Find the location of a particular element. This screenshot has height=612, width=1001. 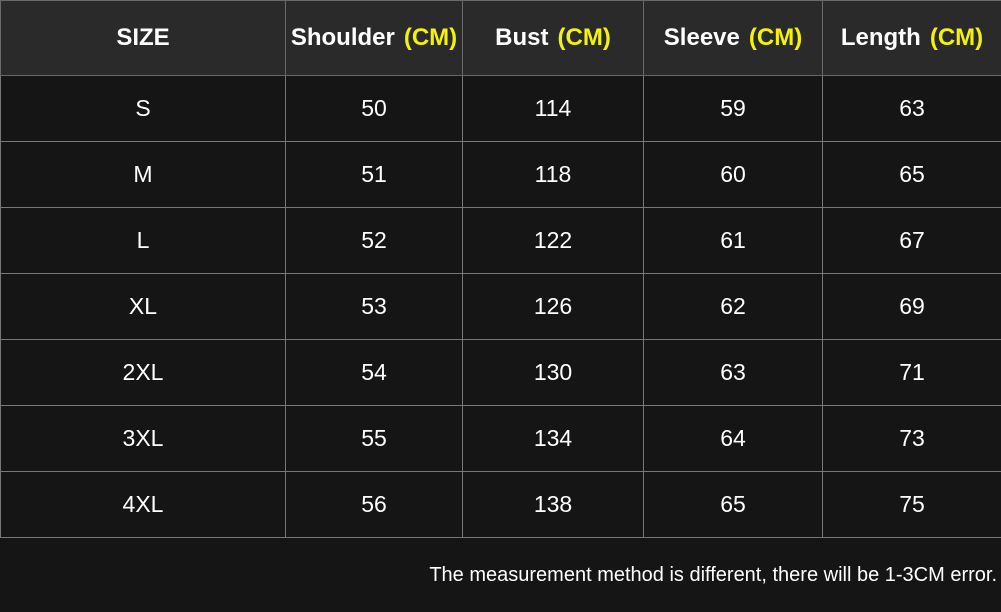

cell-length: 65 is located at coordinates (911, 174).